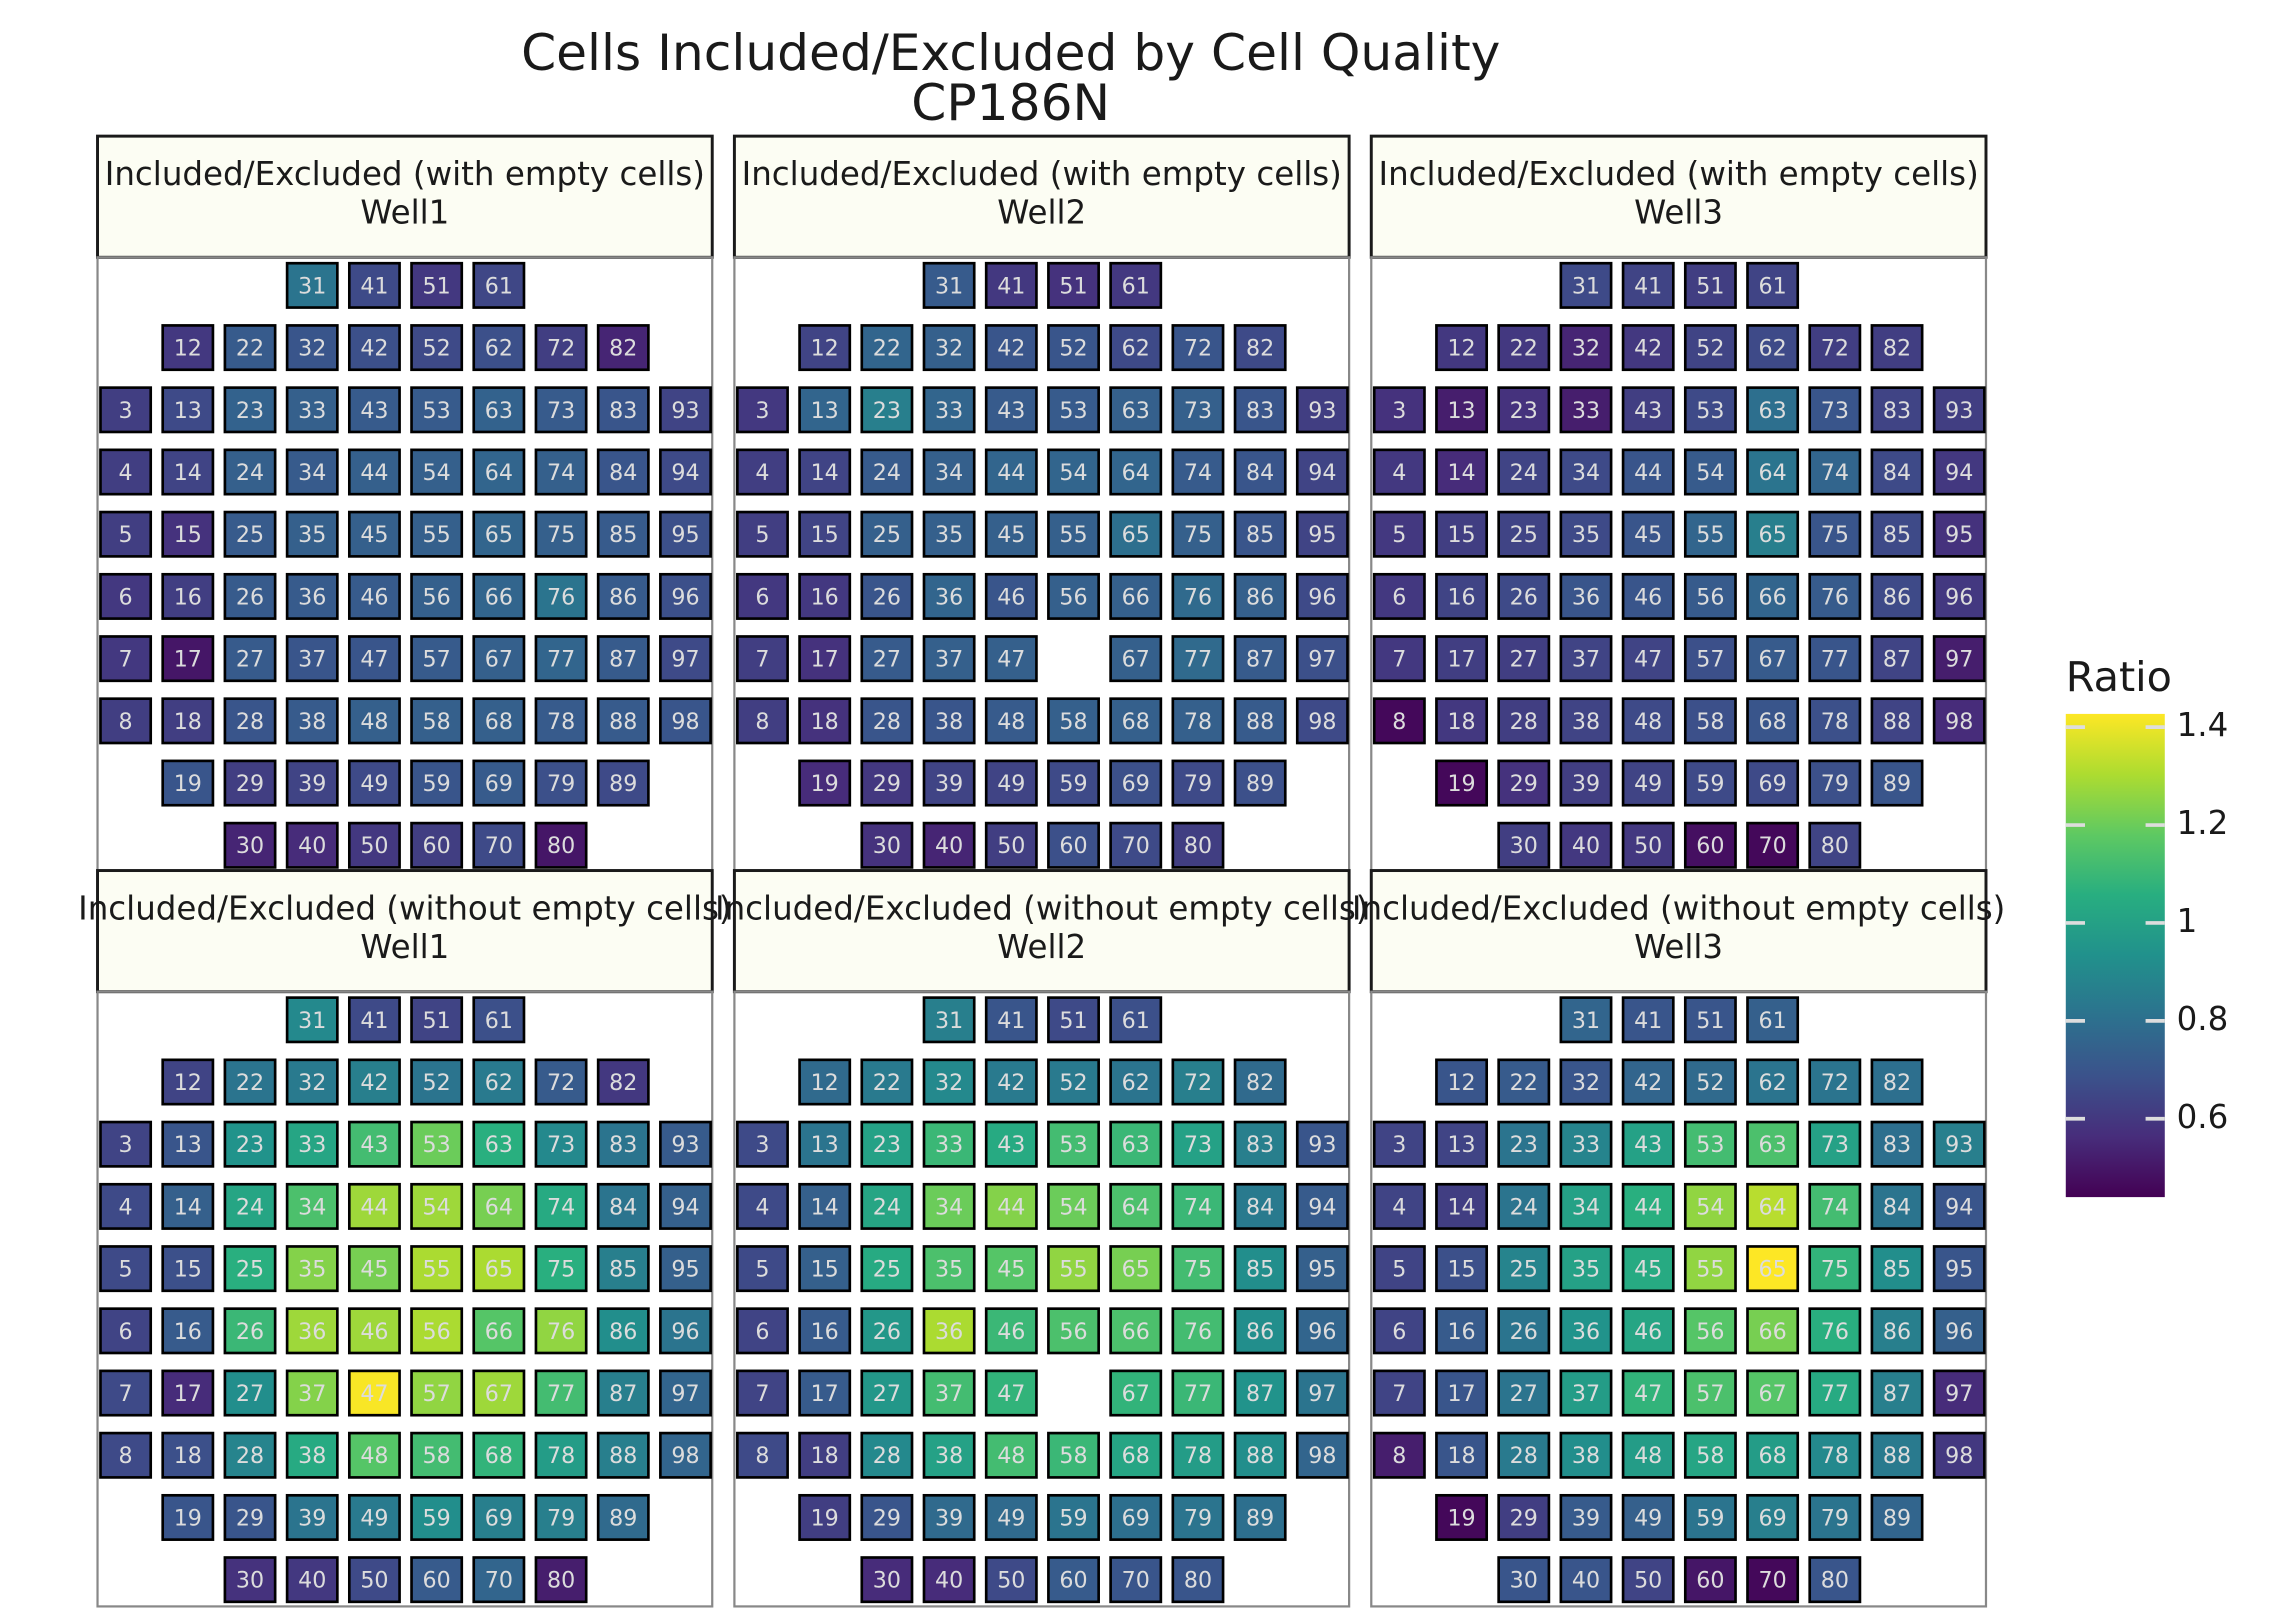 The width and height of the screenshot is (2283, 1614). I want to click on cell-label: 32, so click(949, 1083).